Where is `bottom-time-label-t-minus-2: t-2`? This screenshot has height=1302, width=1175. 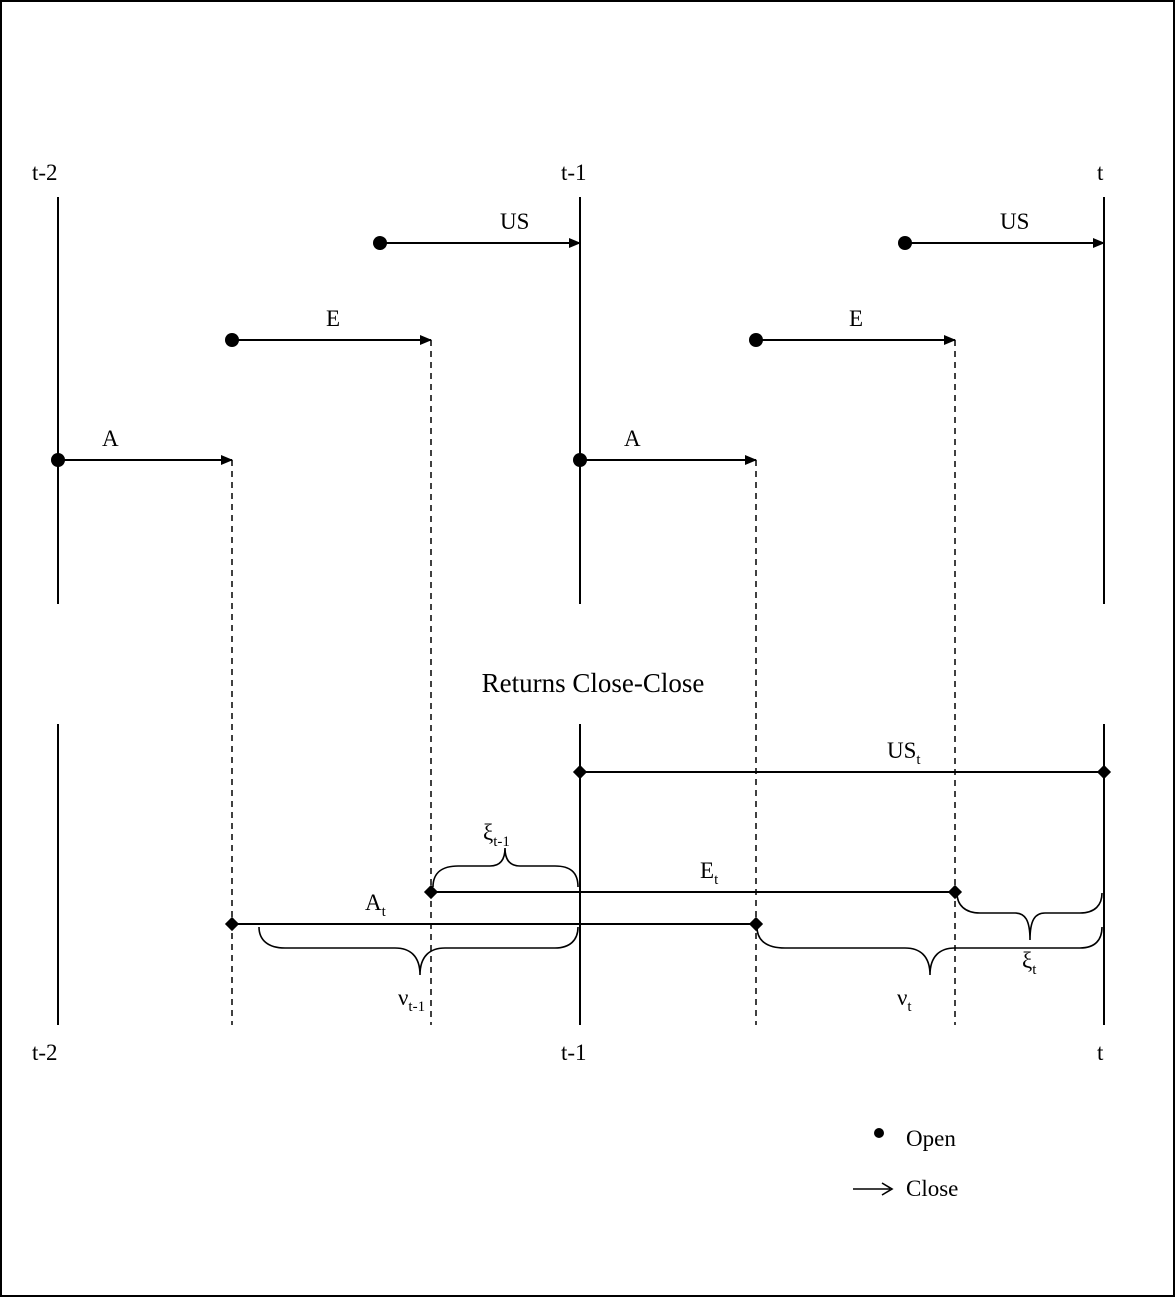 bottom-time-label-t-minus-2: t-2 is located at coordinates (45, 1052).